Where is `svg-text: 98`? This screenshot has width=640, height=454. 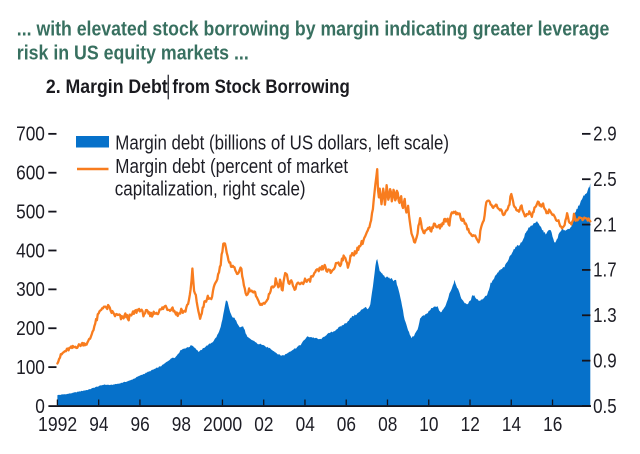 svg-text: 98 is located at coordinates (181, 424).